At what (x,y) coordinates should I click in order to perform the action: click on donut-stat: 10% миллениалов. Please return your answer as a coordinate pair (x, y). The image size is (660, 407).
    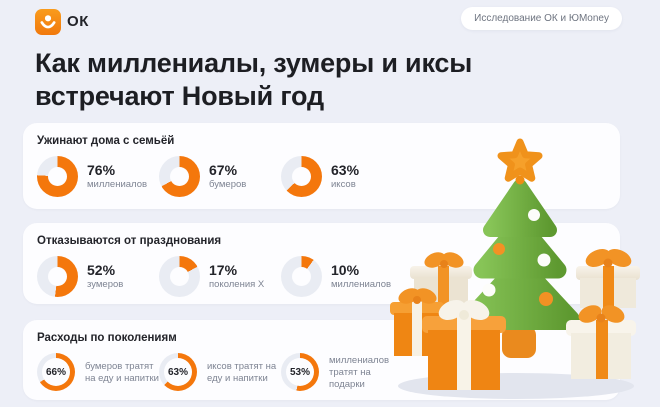
    Looking at the image, I should click on (342, 276).